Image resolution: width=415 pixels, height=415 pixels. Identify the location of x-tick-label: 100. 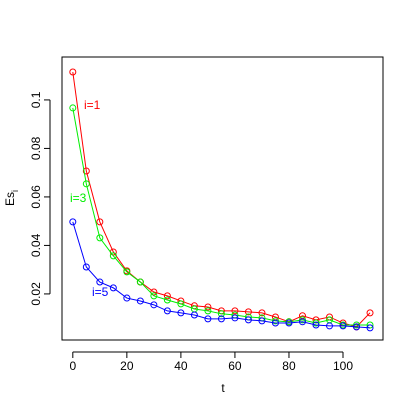
(343, 366).